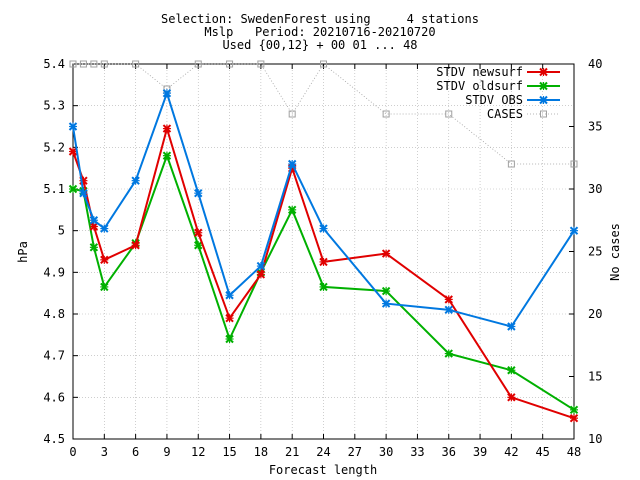 This screenshot has height=480, width=640. I want to click on y-tick-label: 4.5, so click(54, 439).